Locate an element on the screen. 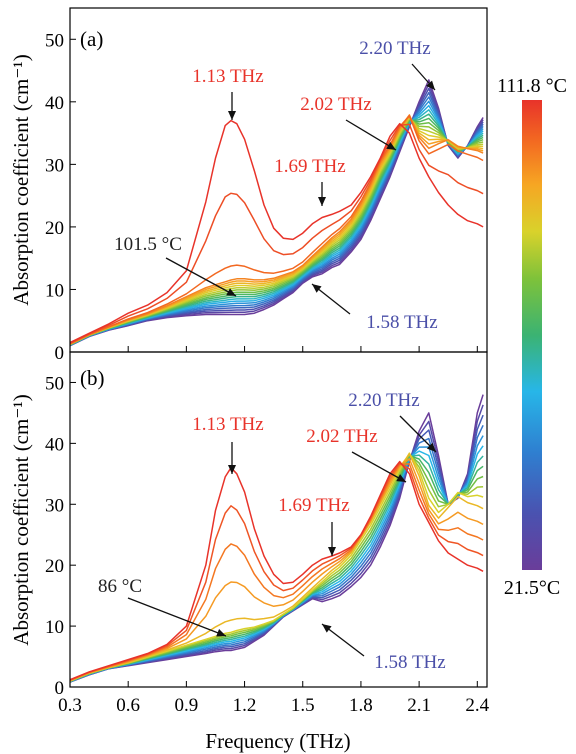  x-tick-label: 2.4 is located at coordinates (477, 705).